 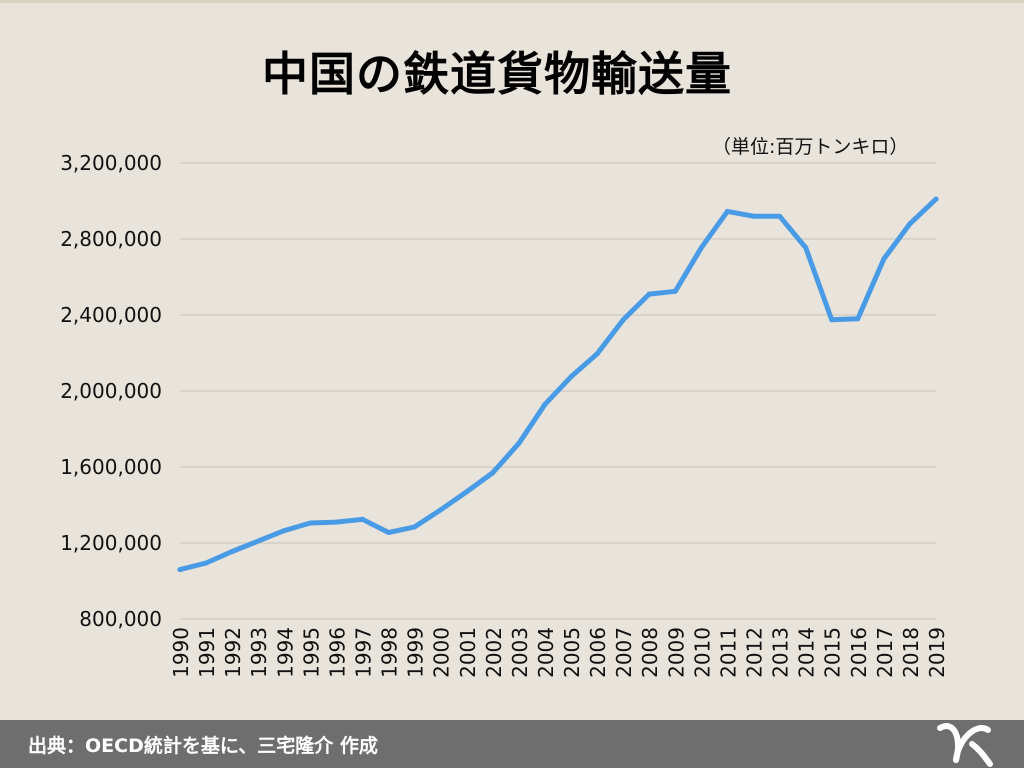 I want to click on x-tick-label: 2004, so click(x=546, y=652).